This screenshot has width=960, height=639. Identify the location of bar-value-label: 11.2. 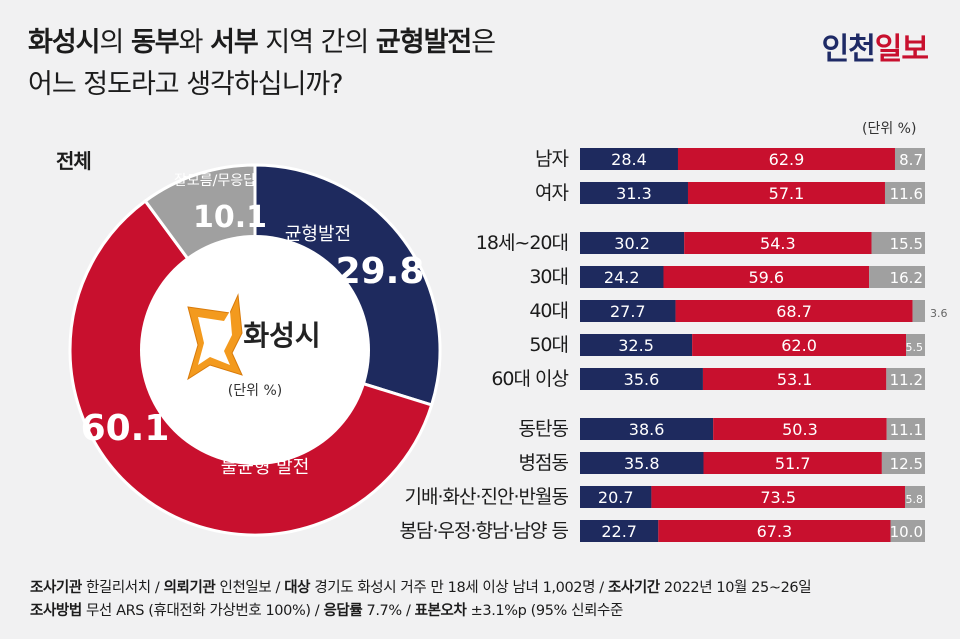
(906, 380).